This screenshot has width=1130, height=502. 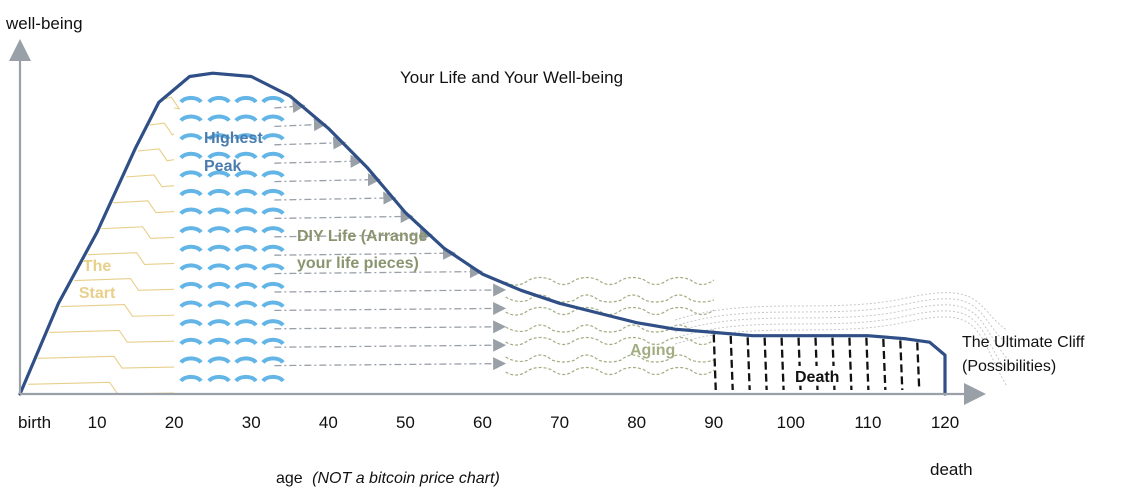 I want to click on region-label-aging: Aging, so click(x=652, y=350).